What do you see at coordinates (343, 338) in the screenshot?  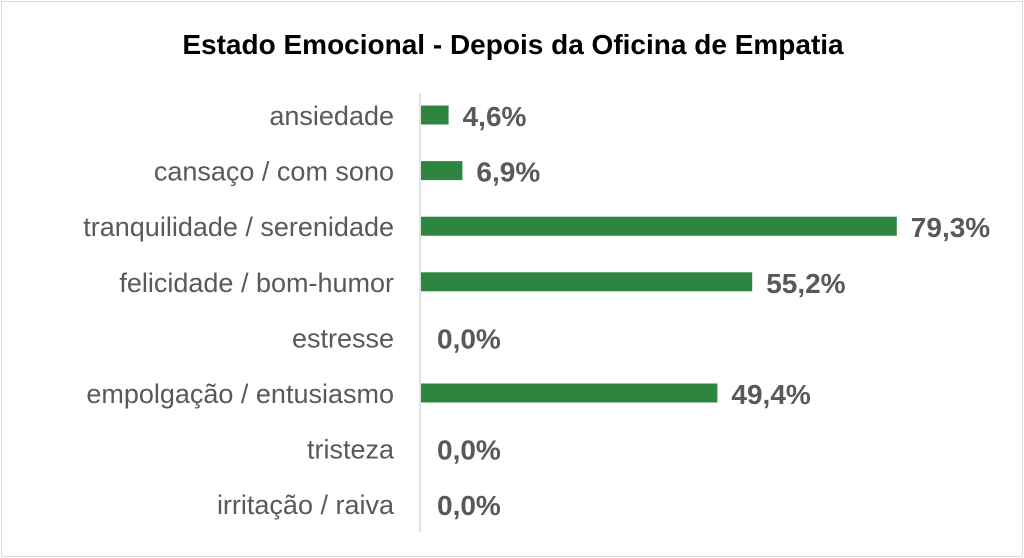 I see `category-label: estresse` at bounding box center [343, 338].